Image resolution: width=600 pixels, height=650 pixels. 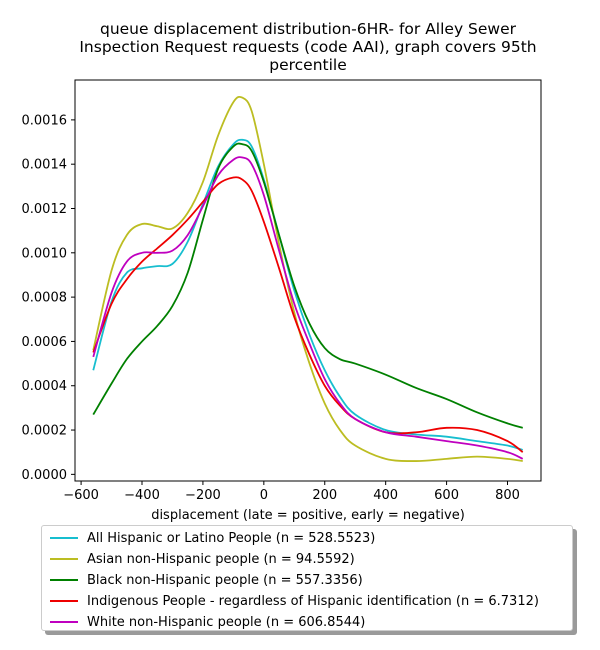 What do you see at coordinates (308, 65) in the screenshot?
I see `chart-title-line-3: percentile` at bounding box center [308, 65].